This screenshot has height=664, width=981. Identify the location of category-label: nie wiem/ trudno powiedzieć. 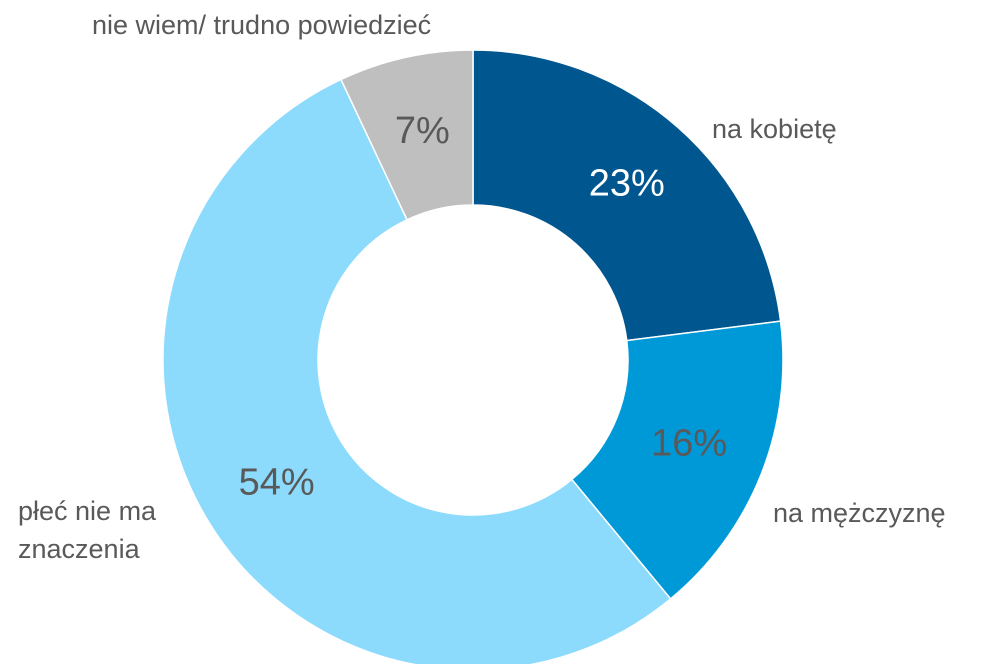
(262, 25).